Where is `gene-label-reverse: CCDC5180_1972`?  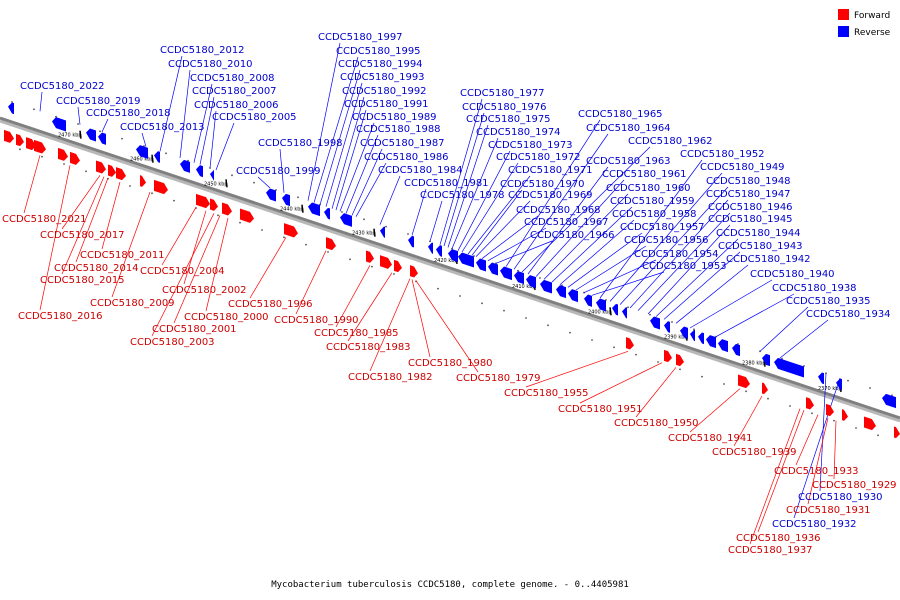 gene-label-reverse: CCDC5180_1972 is located at coordinates (538, 157).